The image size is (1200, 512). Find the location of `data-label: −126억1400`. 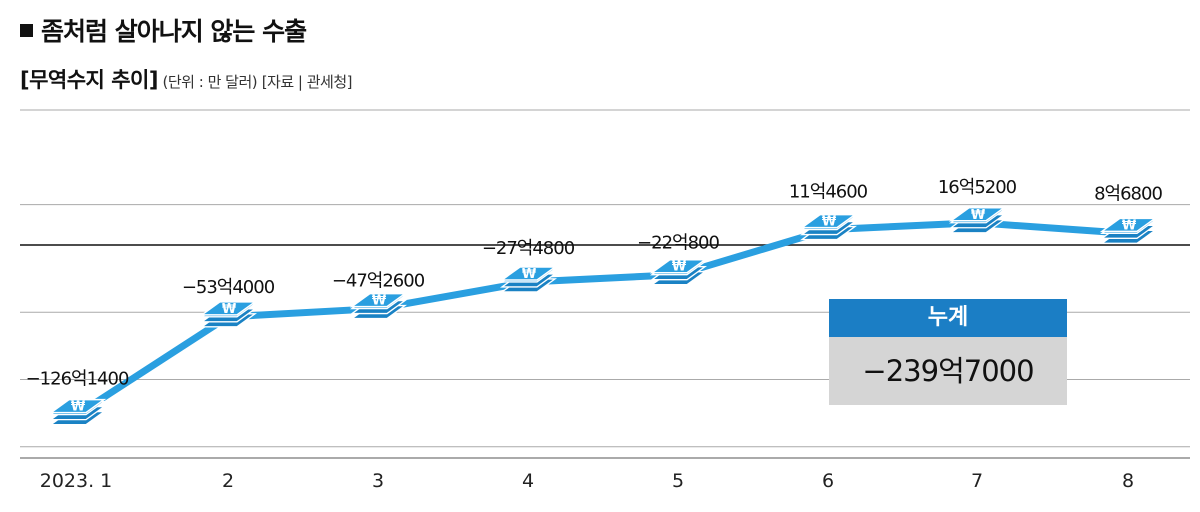

data-label: −126억1400 is located at coordinates (77, 379).